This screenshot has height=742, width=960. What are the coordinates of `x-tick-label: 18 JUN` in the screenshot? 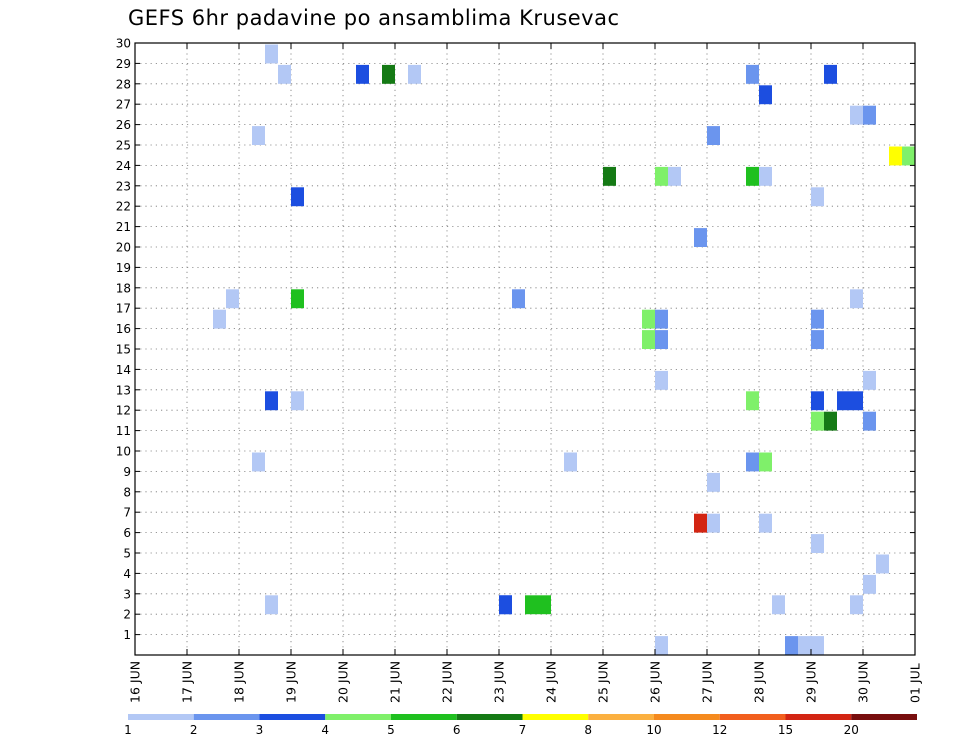 It's located at (239, 682).